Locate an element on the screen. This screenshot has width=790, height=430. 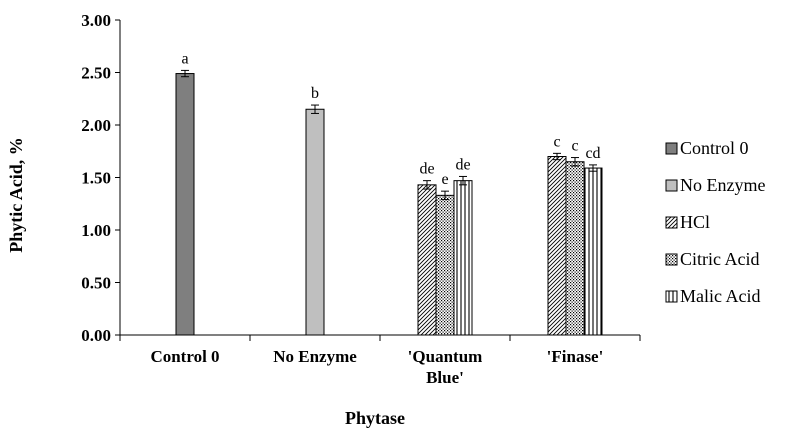
significance-letter: b is located at coordinates (315, 93).